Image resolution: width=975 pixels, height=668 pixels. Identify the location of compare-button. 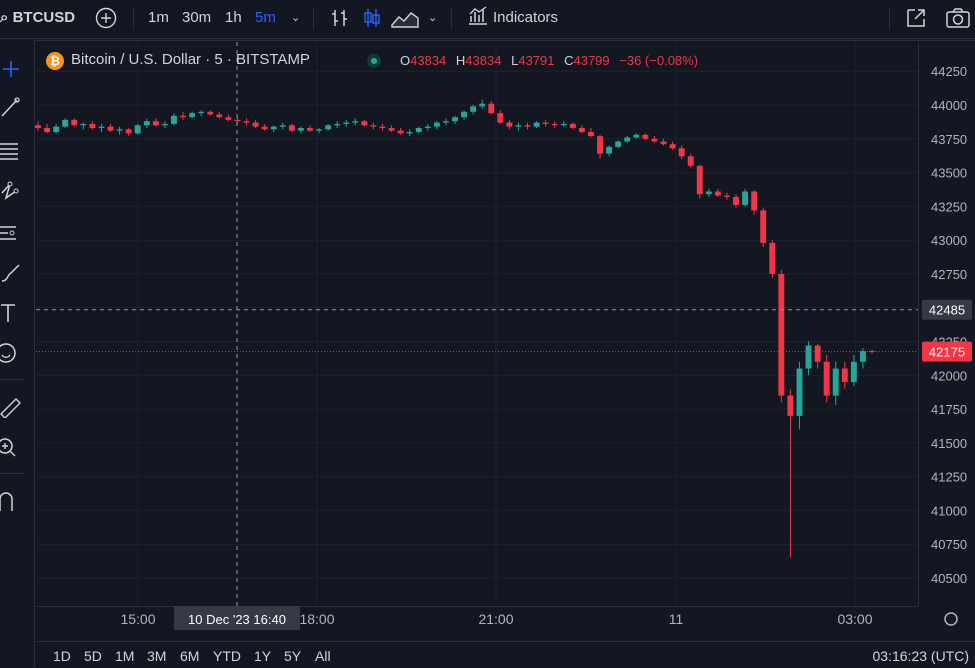
(106, 19).